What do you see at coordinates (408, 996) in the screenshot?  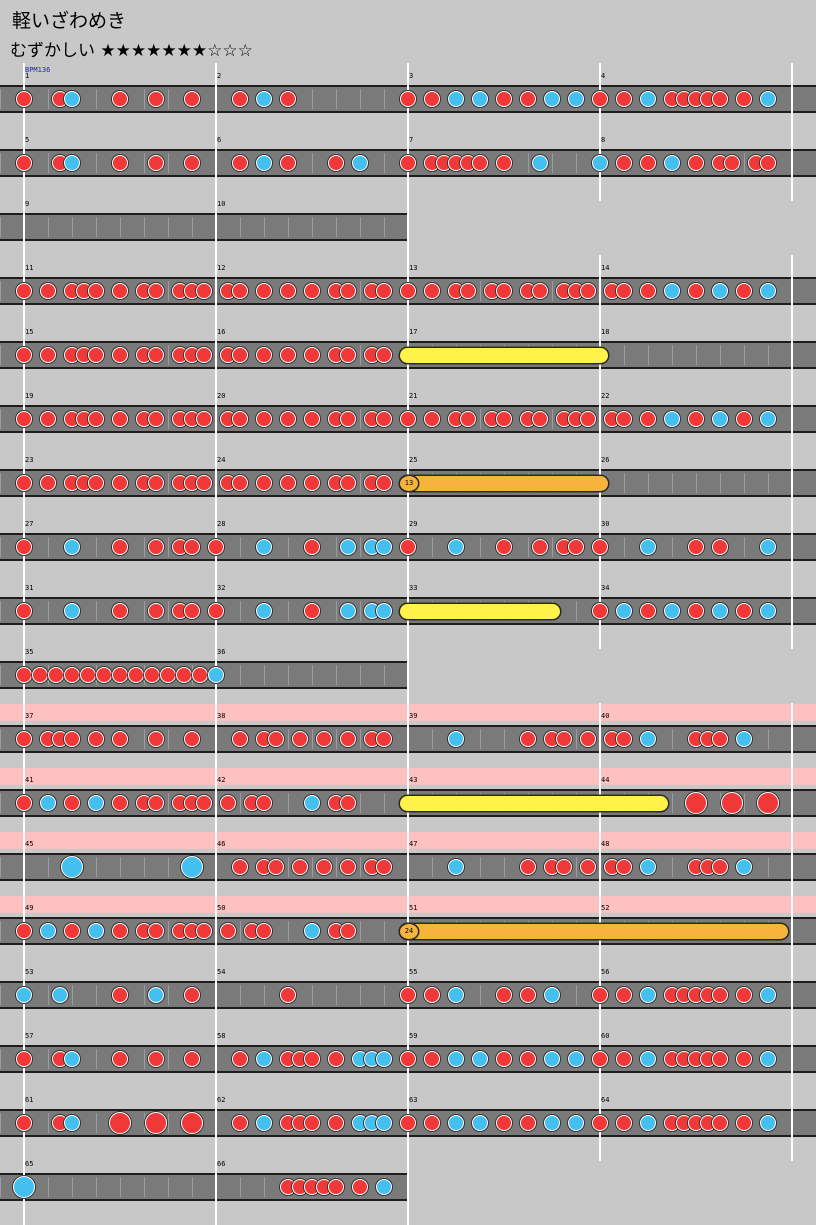 I see `chart-row: 53 54 55 56` at bounding box center [408, 996].